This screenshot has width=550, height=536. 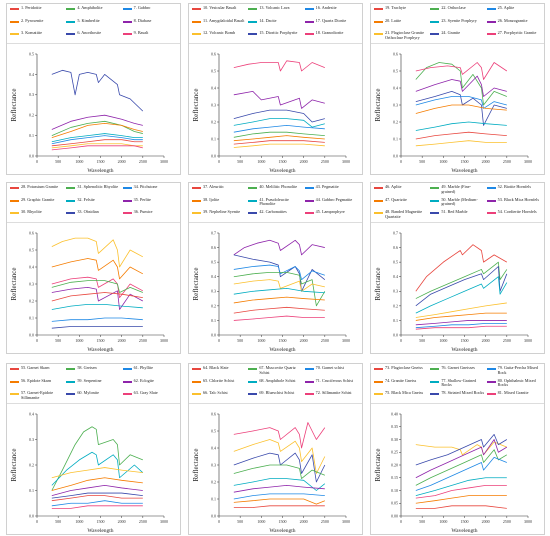 I want to click on legend-label: 74. Granite Gneiss, so click(x=401, y=380).